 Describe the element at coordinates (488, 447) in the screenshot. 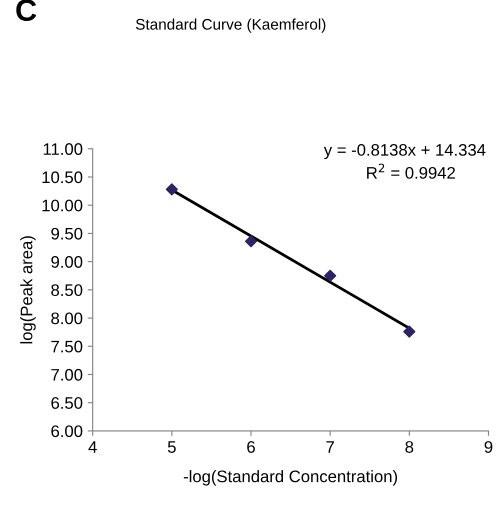

I see `x-tick-label: 9` at that location.